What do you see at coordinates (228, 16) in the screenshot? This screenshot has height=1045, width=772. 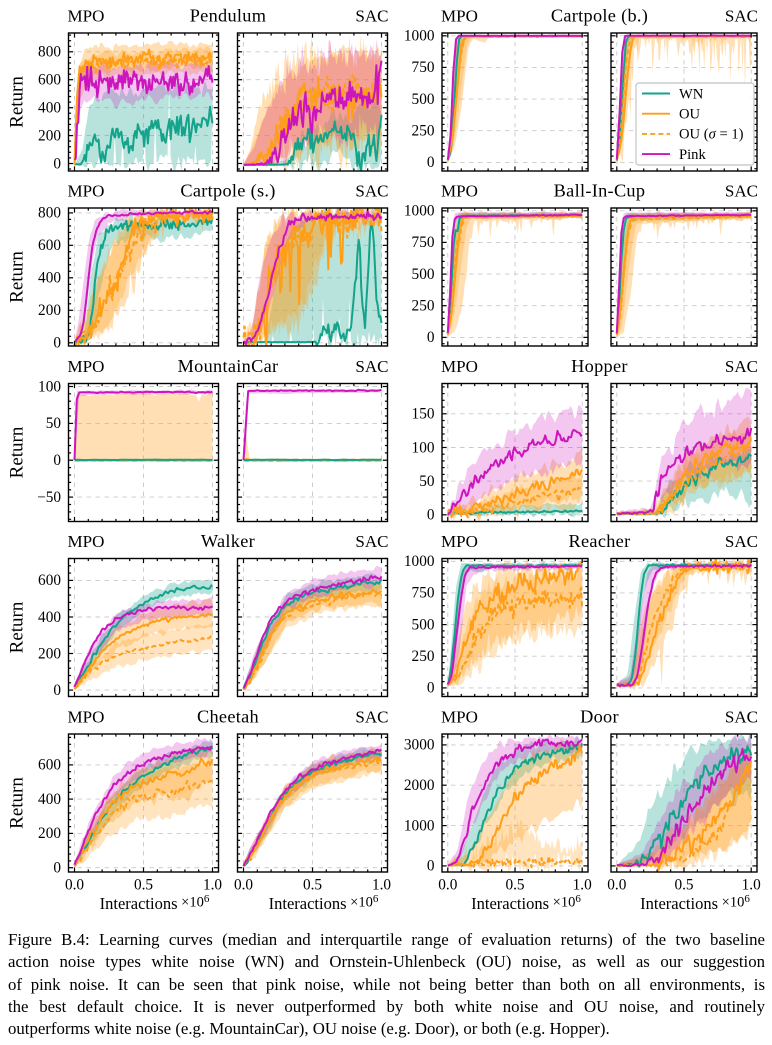 I see `svg-text: Pendulum` at bounding box center [228, 16].